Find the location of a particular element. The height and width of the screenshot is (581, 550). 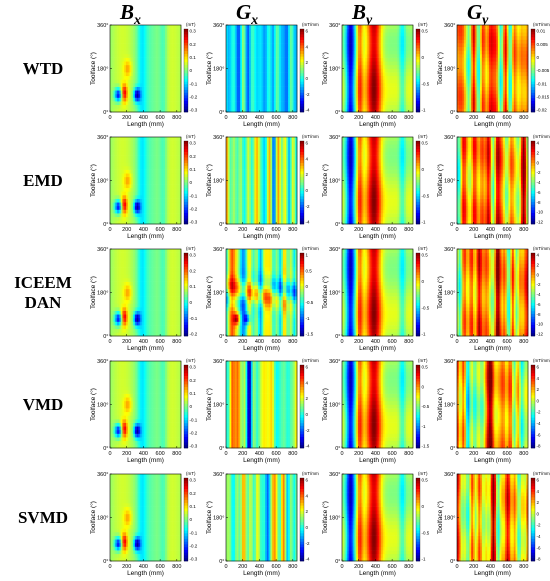

y-tick-label: 360° is located at coordinates (102, 26).